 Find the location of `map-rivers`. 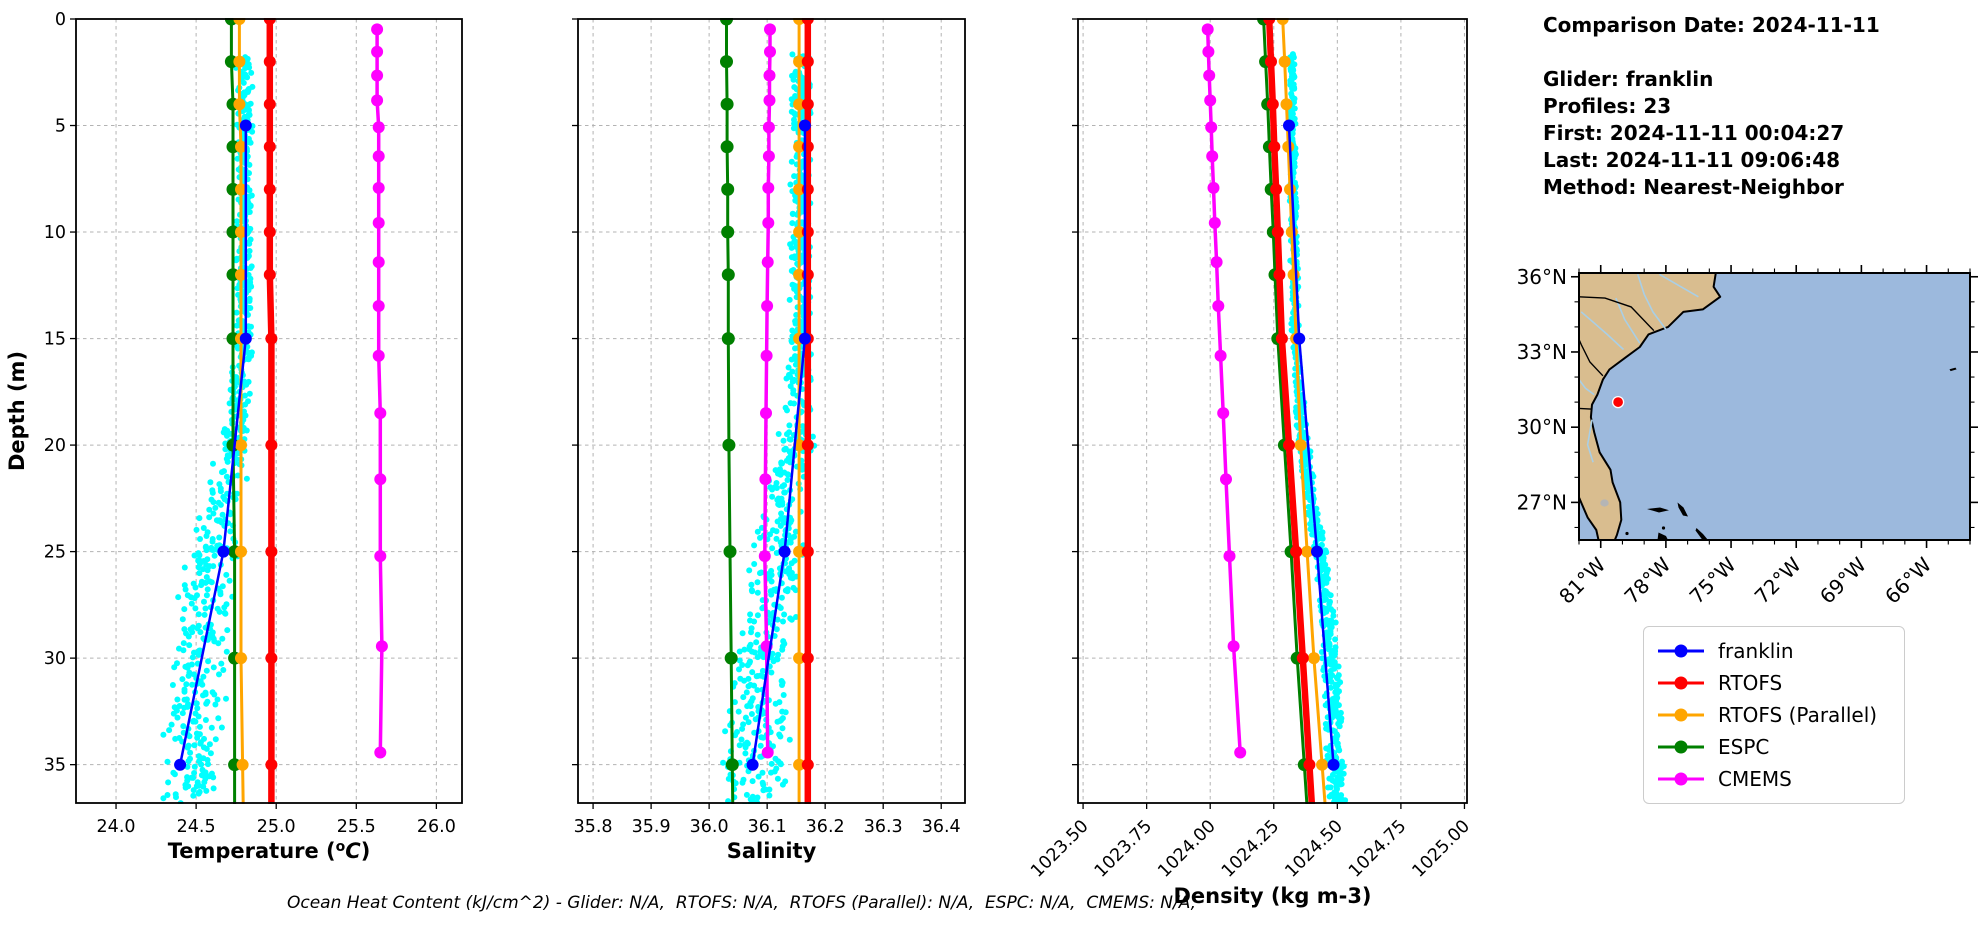

map-rivers is located at coordinates (1639, 368).